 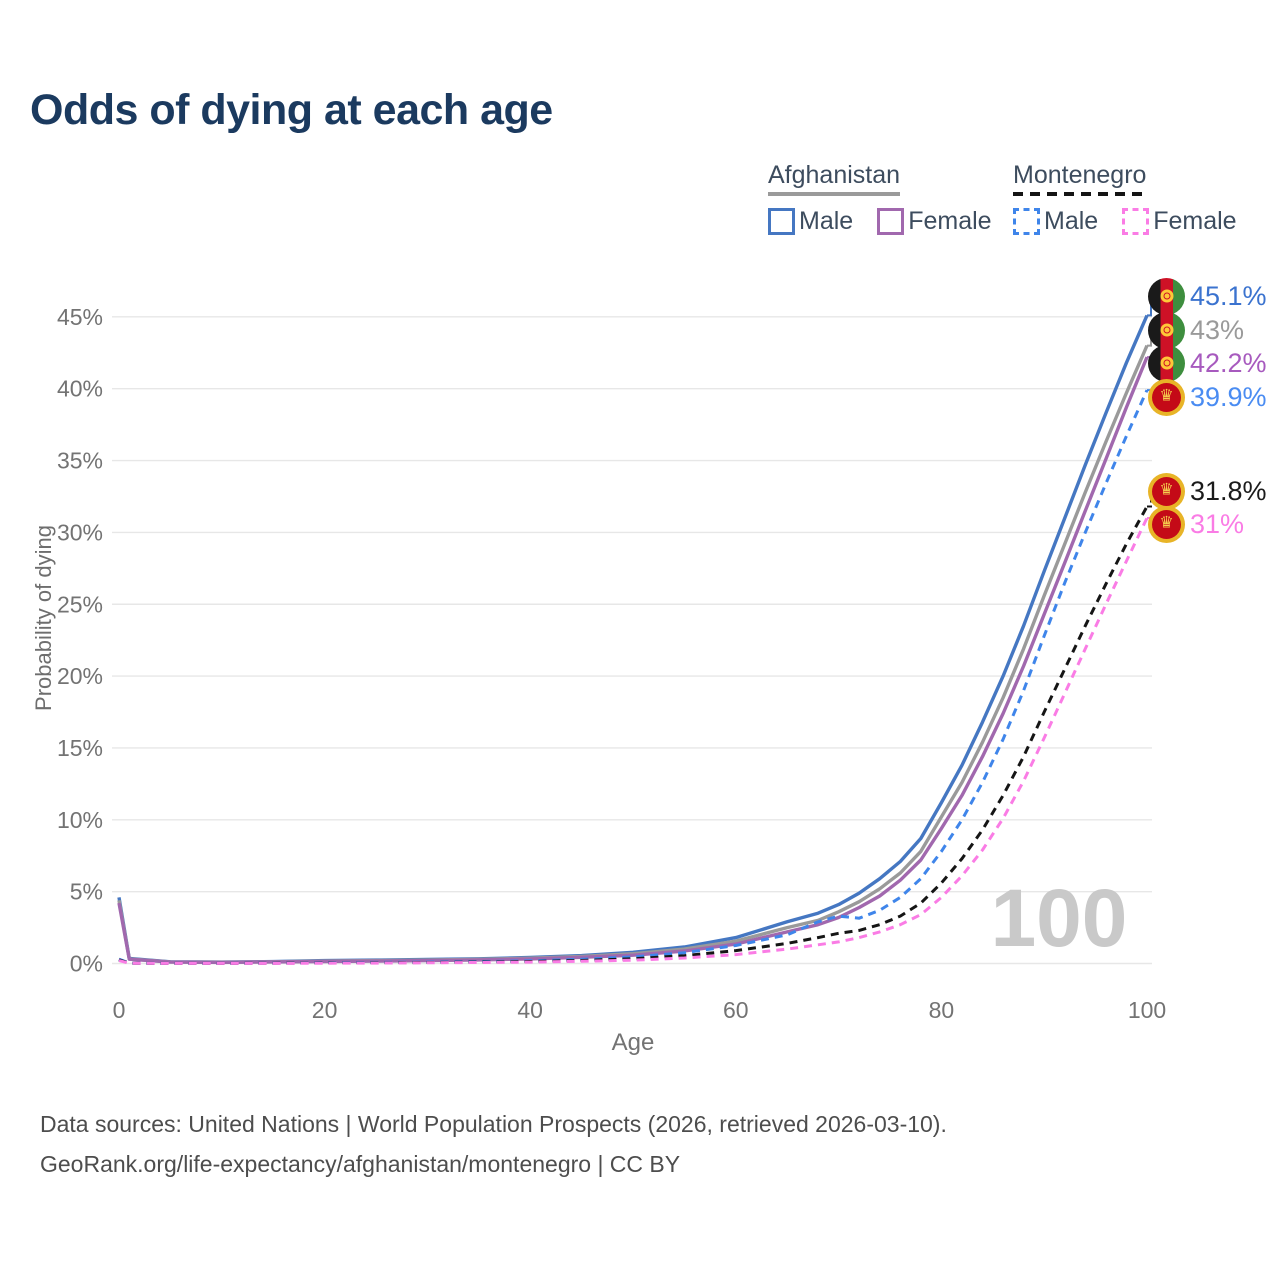 What do you see at coordinates (80, 461) in the screenshot?
I see `y-tick-label: 35%` at bounding box center [80, 461].